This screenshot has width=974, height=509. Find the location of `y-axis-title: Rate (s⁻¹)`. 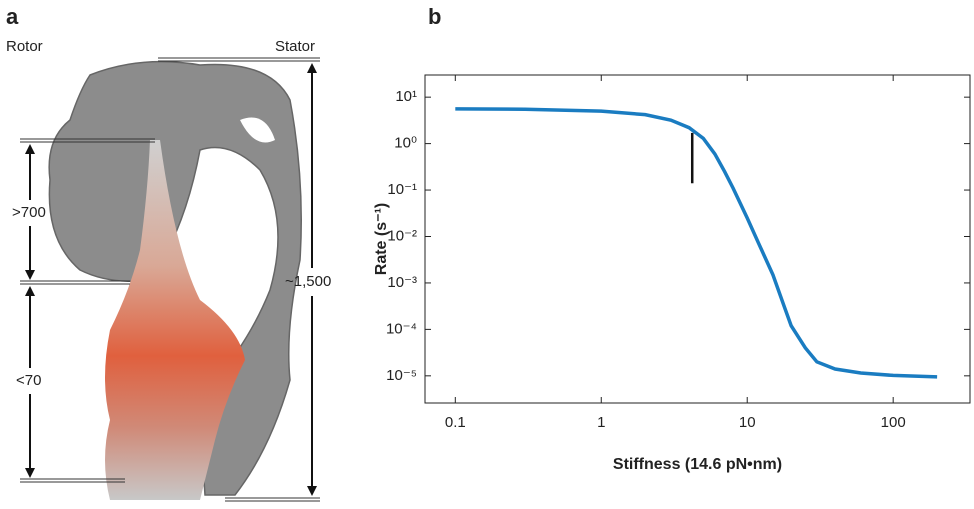

y-axis-title: Rate (s⁻¹) is located at coordinates (381, 239).